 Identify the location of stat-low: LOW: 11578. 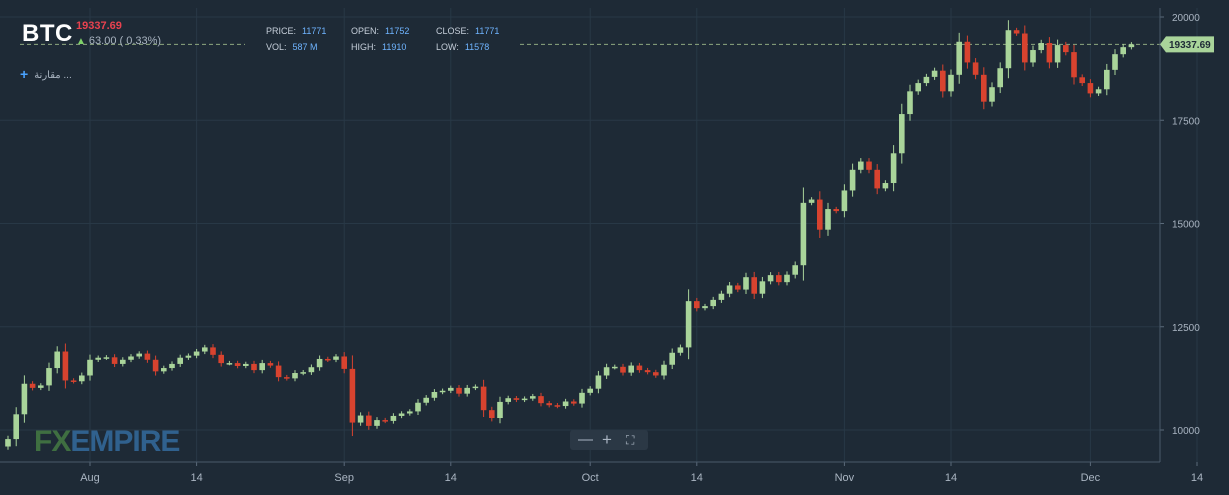
(462, 47).